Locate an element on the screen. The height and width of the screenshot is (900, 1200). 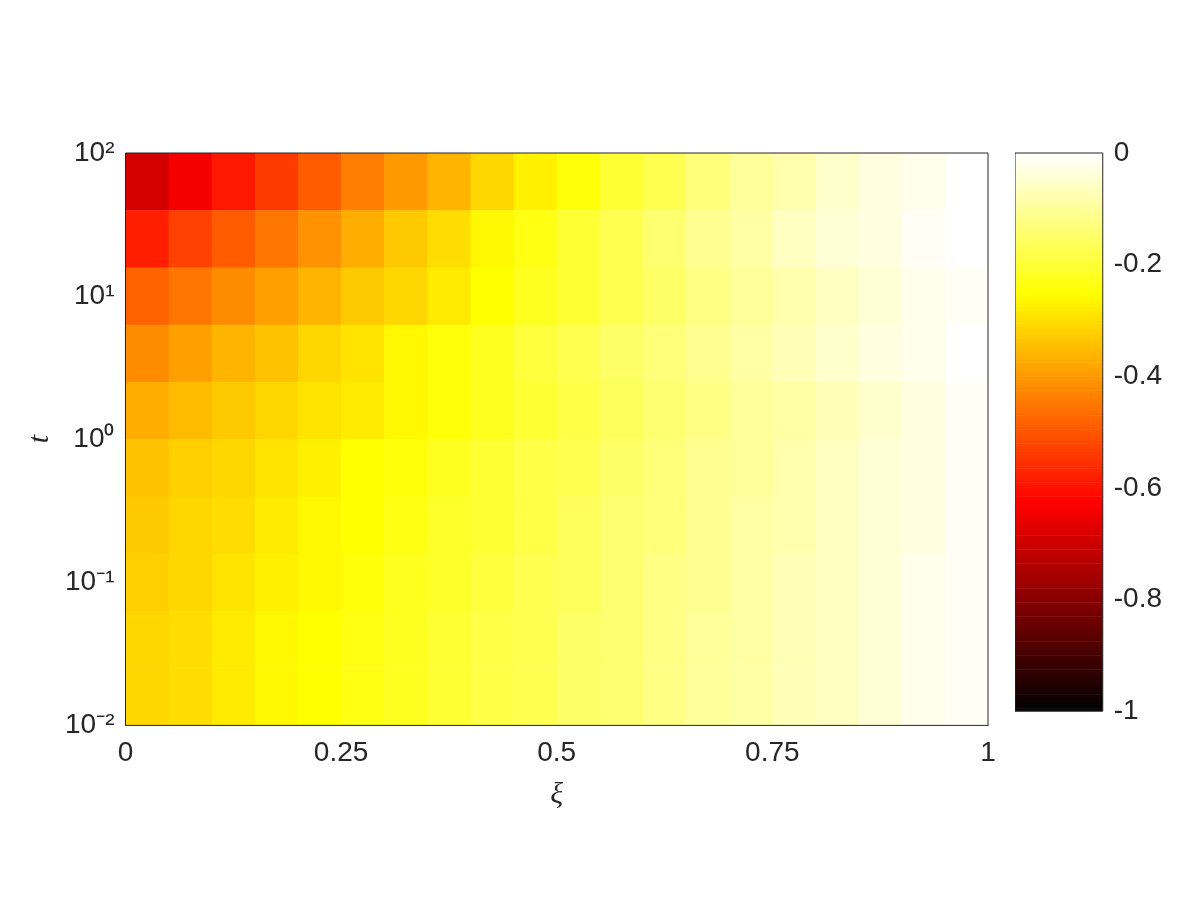
x-axis-title: ξ is located at coordinates (557, 792).